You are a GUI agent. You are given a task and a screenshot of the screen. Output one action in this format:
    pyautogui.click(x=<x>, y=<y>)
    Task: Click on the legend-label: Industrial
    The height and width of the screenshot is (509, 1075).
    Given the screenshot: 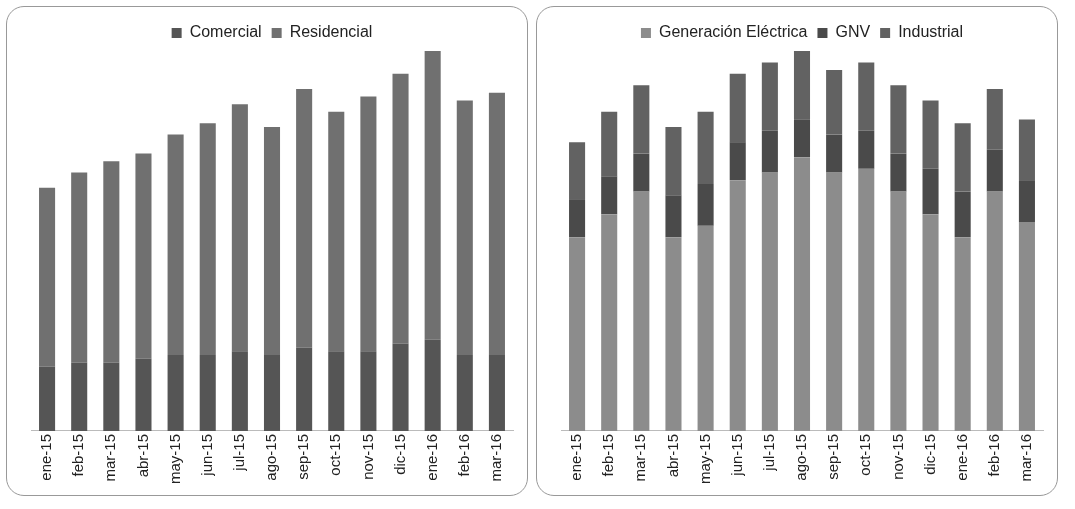 What is the action you would take?
    pyautogui.click(x=931, y=32)
    